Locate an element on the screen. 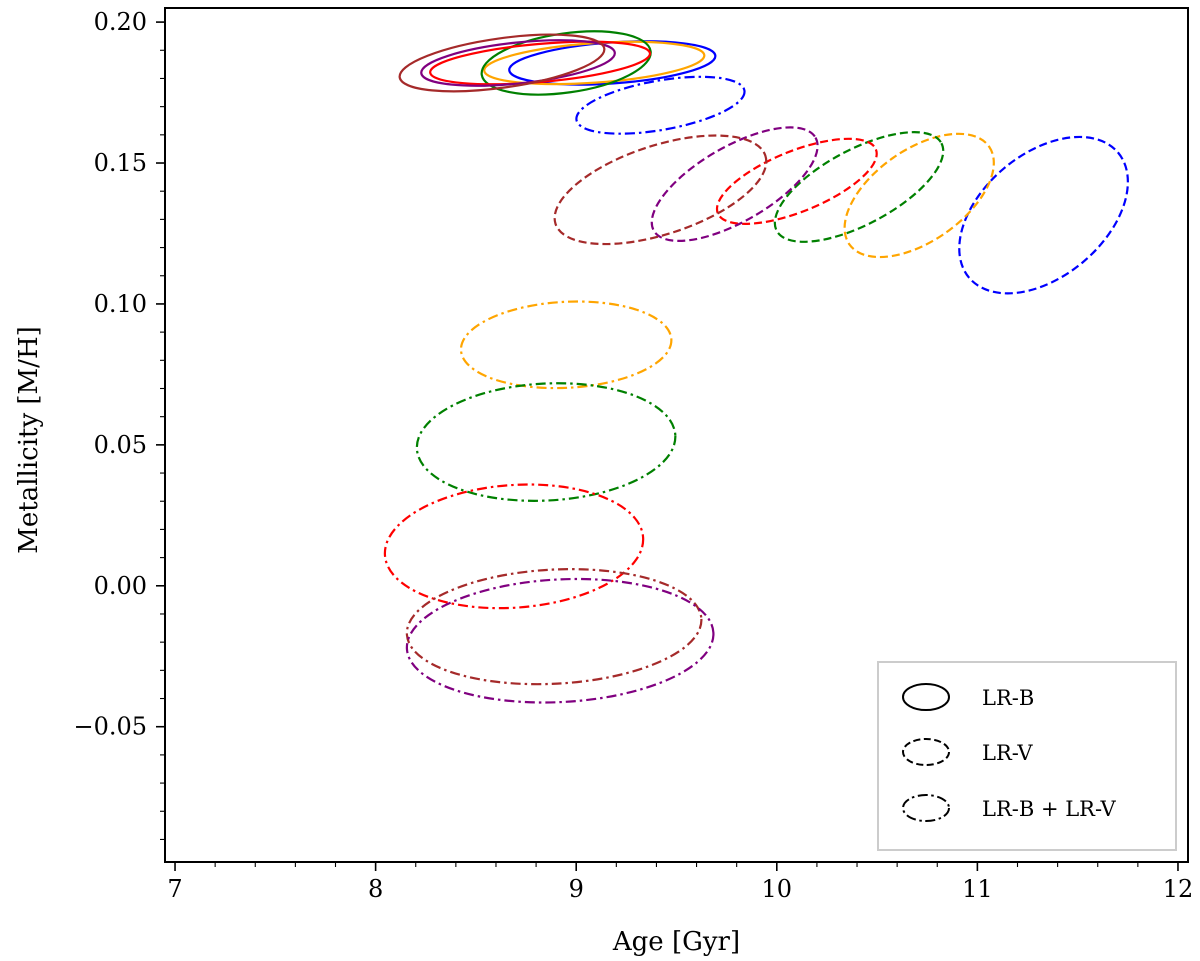 The image size is (1200, 961). legend-dashed-marker is located at coordinates (926, 752).